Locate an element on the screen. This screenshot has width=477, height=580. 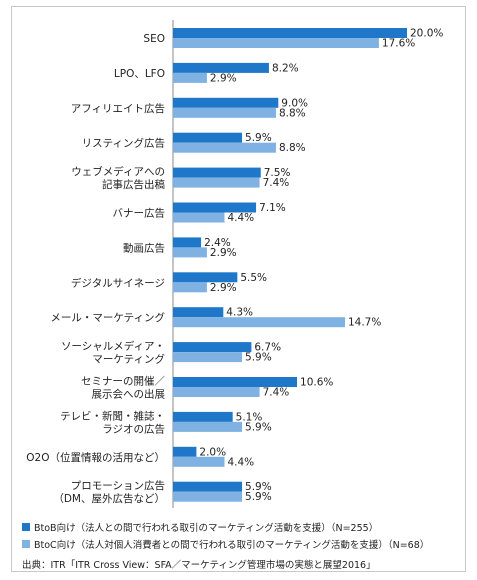
data-label: 4.3% is located at coordinates (239, 313).